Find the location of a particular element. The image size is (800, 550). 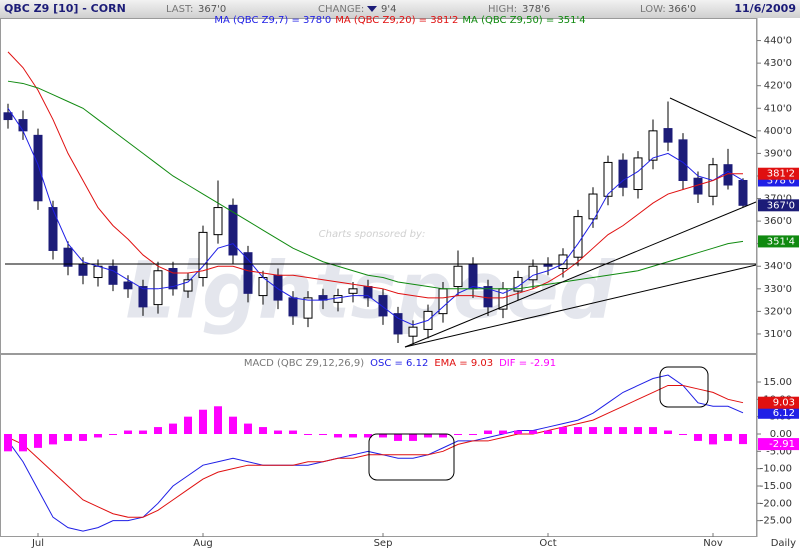

legend-entry: OSC = 6.12 is located at coordinates (399, 363).